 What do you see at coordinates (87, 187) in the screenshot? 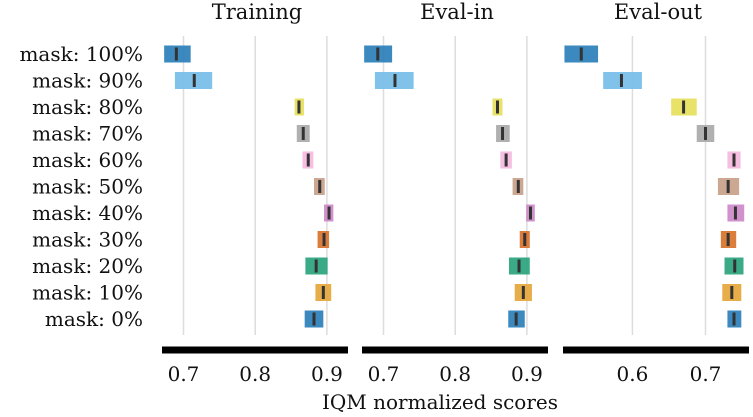
I see `row-label: mask: 50%` at bounding box center [87, 187].